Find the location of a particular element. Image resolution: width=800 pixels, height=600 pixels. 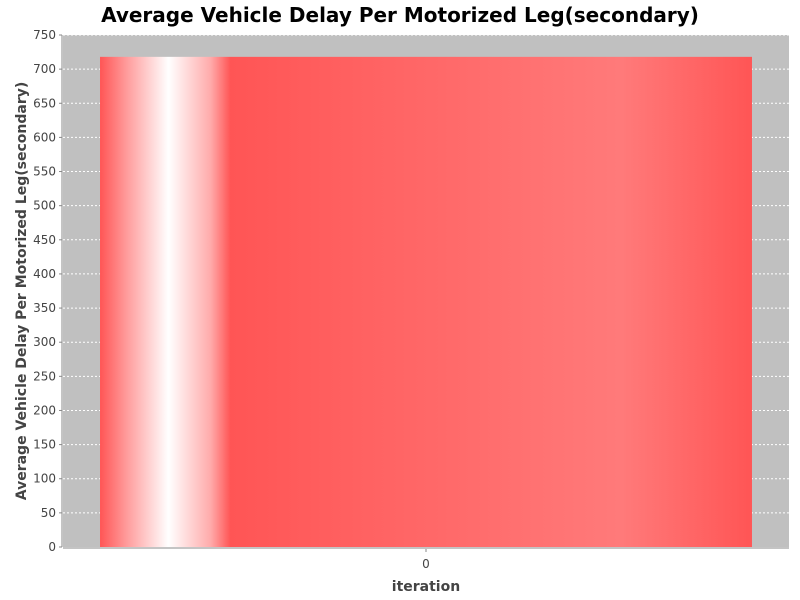

y-tick-label: 400 is located at coordinates (44, 274).